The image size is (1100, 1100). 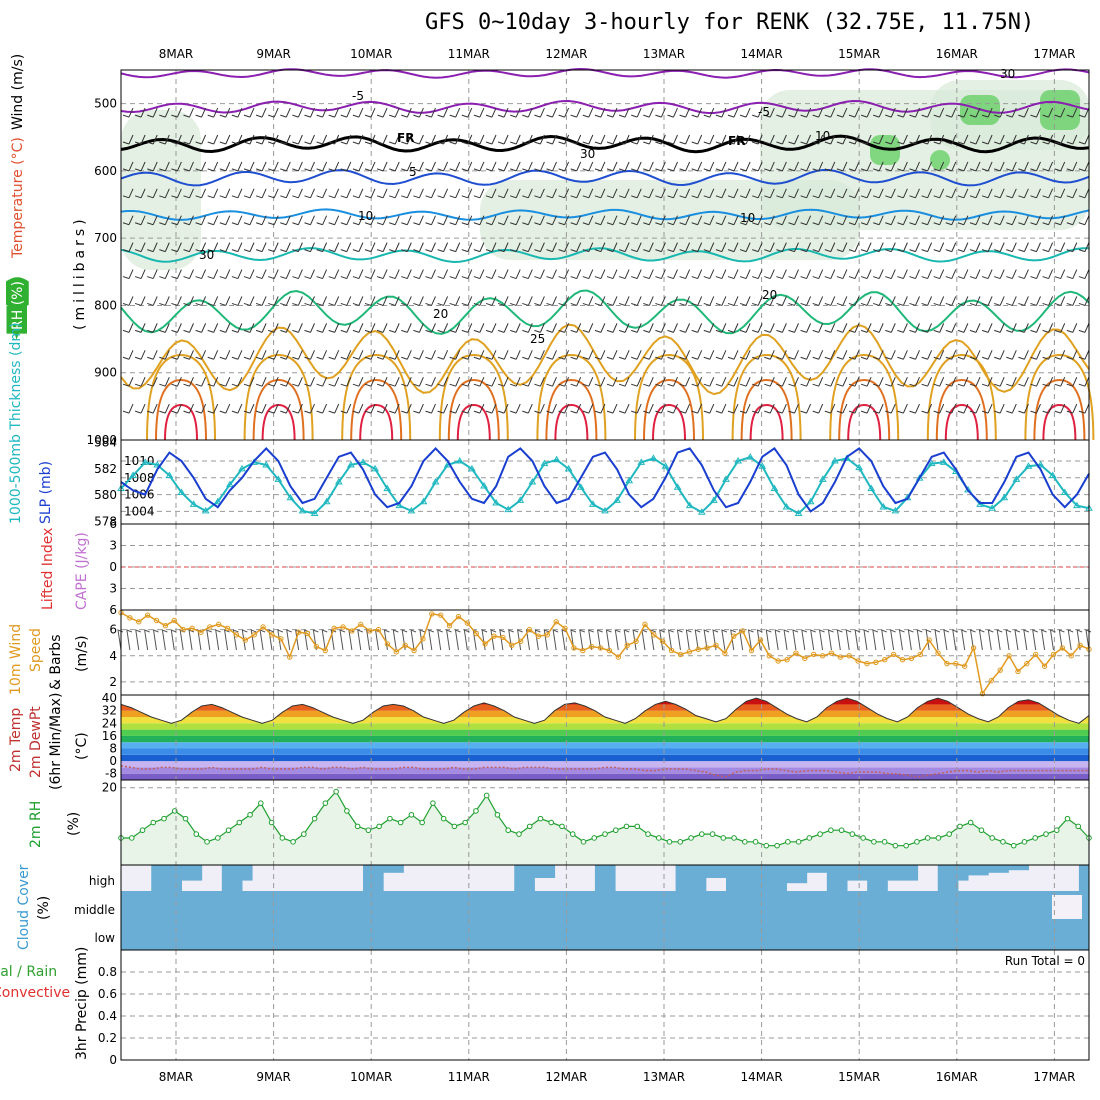 I want to click on date-label-top: 11MAR, so click(x=469, y=54).